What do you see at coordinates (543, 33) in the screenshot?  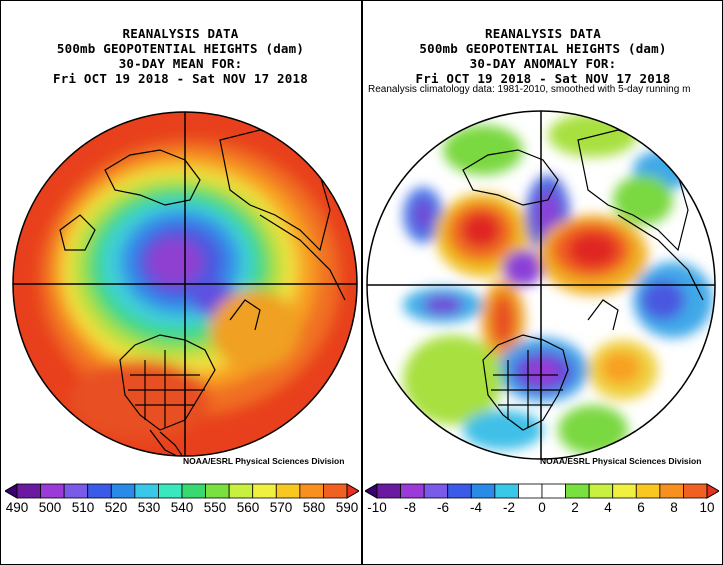 I see `anomaly-title-line-1: REANALYSIS DATA` at bounding box center [543, 33].